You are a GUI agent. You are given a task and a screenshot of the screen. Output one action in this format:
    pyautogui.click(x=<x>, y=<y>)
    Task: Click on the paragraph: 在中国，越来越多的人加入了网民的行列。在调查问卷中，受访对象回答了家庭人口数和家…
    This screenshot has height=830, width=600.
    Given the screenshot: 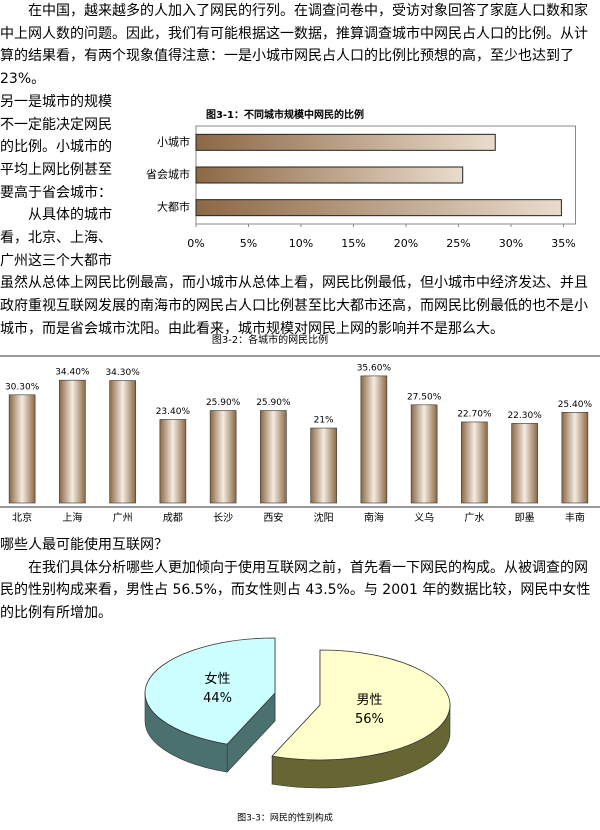 What is the action you would take?
    pyautogui.click(x=294, y=45)
    